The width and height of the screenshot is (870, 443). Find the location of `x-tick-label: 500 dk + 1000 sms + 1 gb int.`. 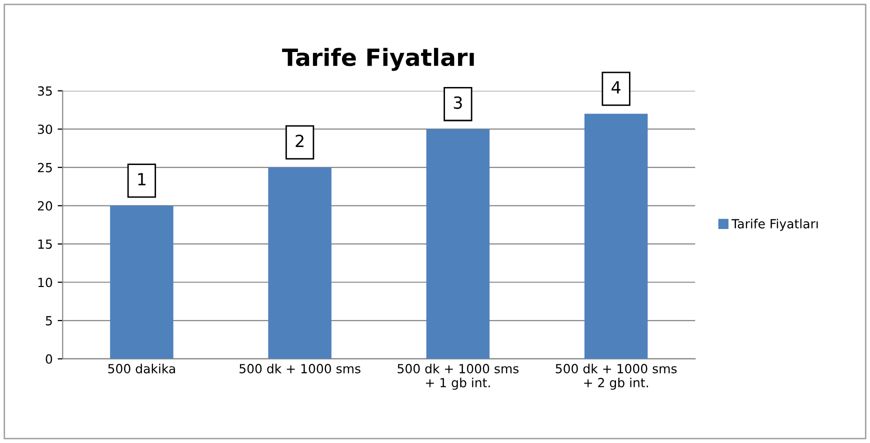

x-tick-label: 500 dk + 1000 sms + 1 gb int. is located at coordinates (458, 377).